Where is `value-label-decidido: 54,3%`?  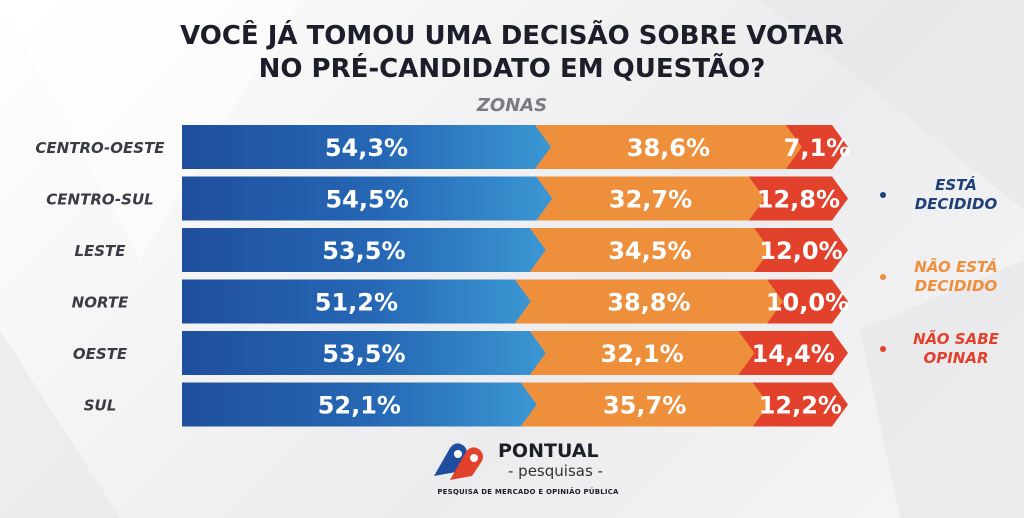
value-label-decidido: 54,3% is located at coordinates (366, 148).